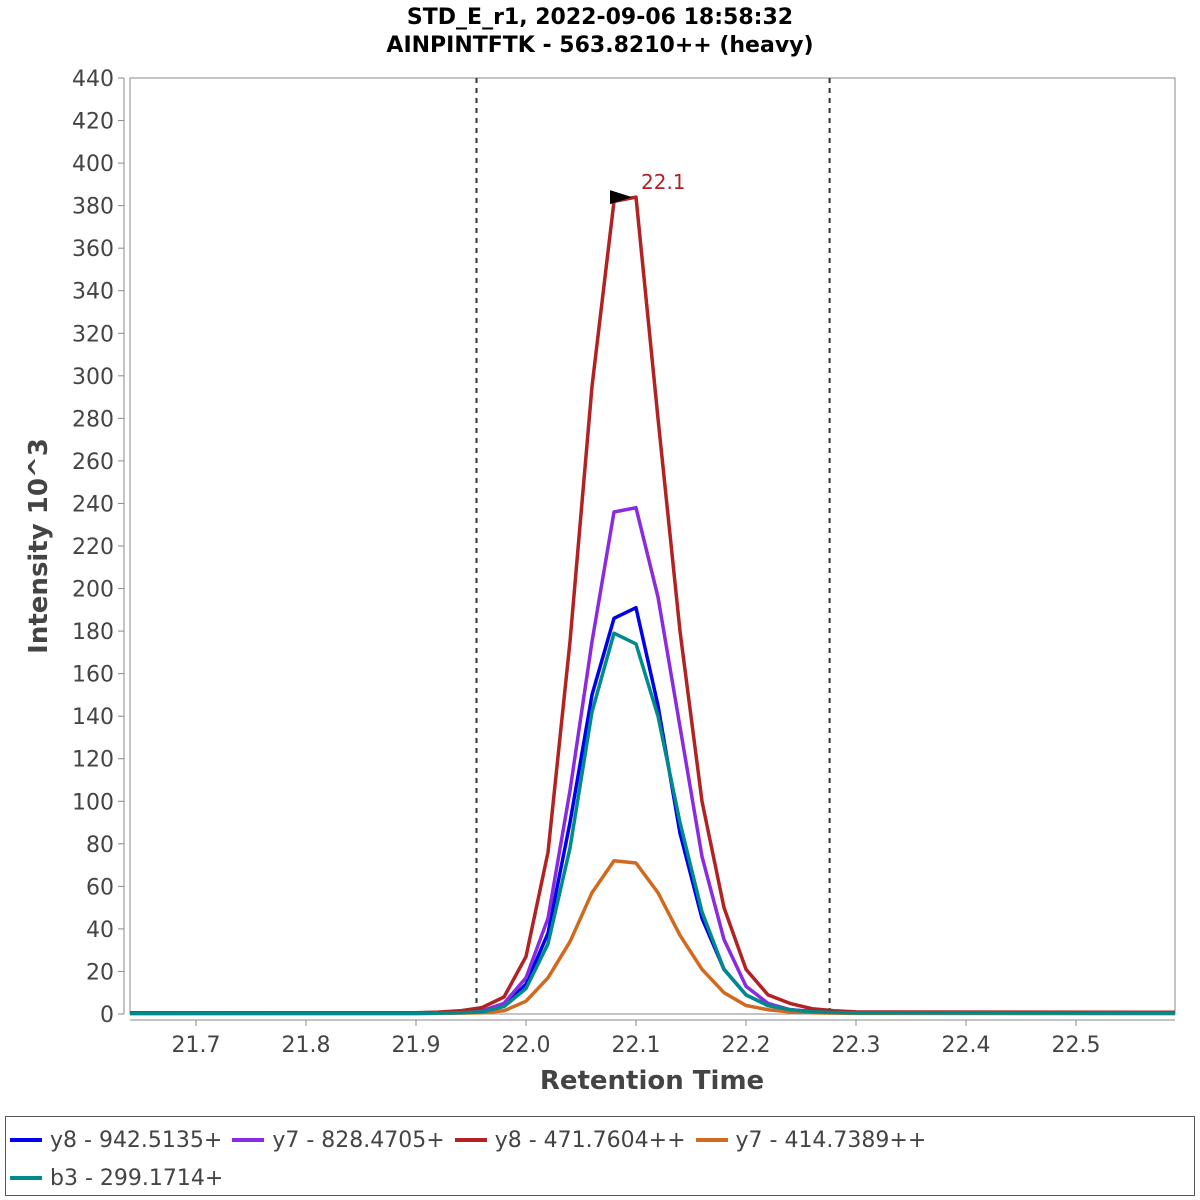 The height and width of the screenshot is (1200, 1200). Describe the element at coordinates (93, 504) in the screenshot. I see `y-tick-label: 240` at that location.